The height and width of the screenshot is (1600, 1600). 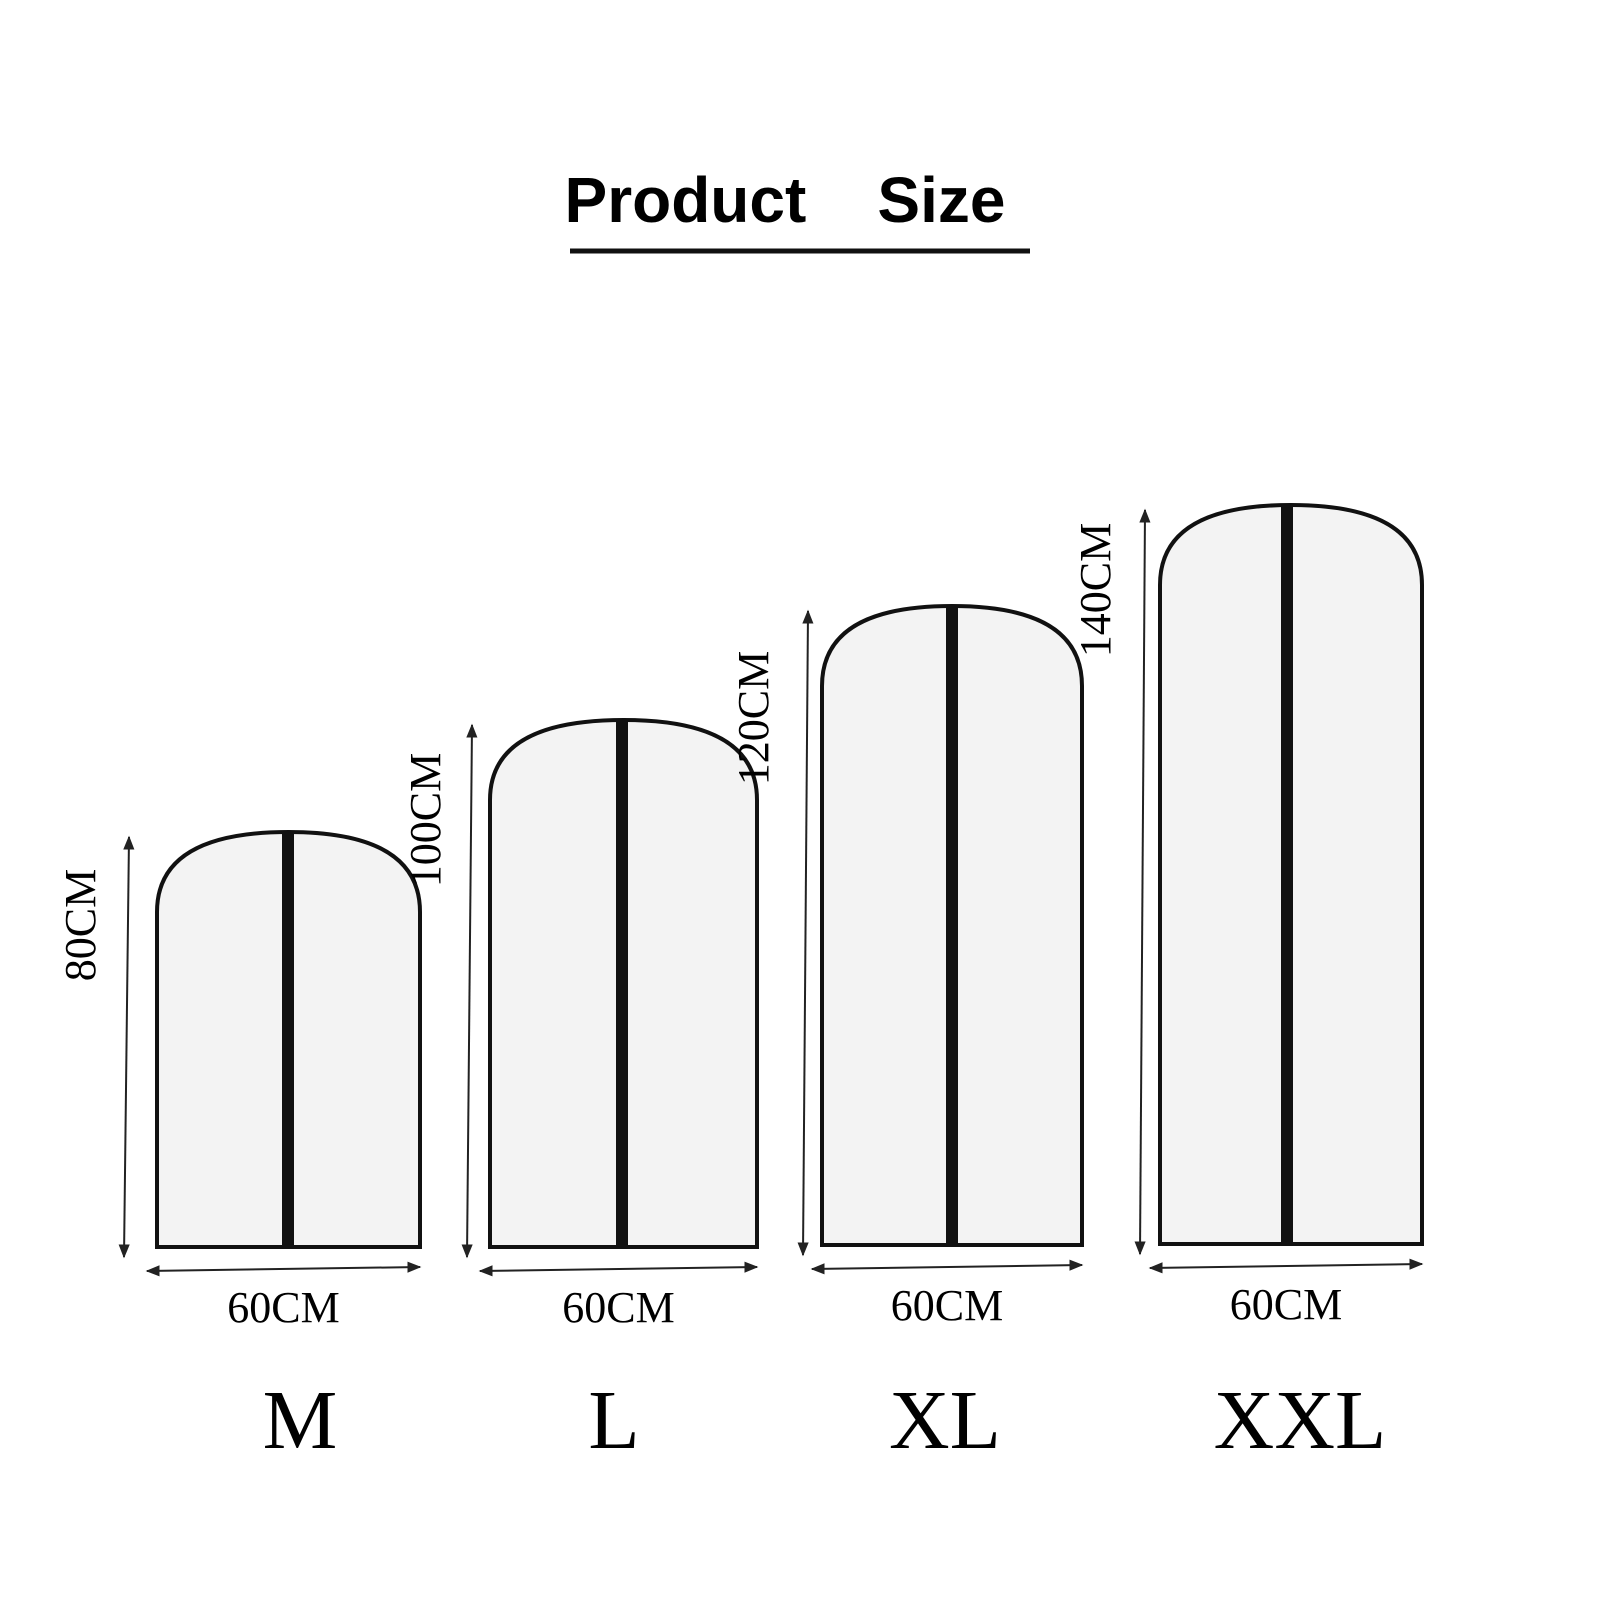 What do you see at coordinates (613, 1420) in the screenshot?
I see `size-label: L` at bounding box center [613, 1420].